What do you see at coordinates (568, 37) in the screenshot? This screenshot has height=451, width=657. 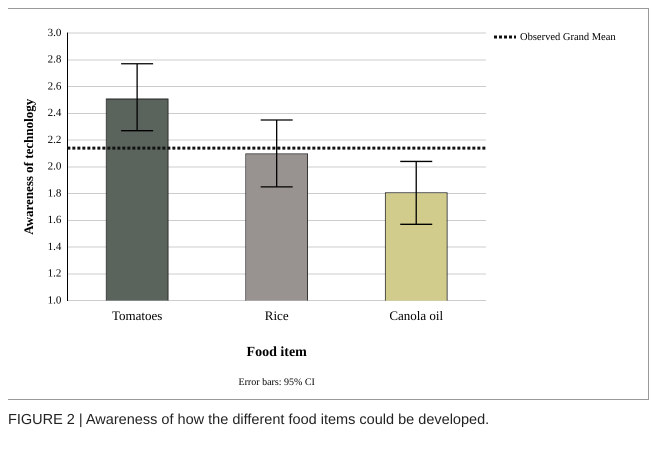 I see `legend-label: Observed Grand Mean` at bounding box center [568, 37].